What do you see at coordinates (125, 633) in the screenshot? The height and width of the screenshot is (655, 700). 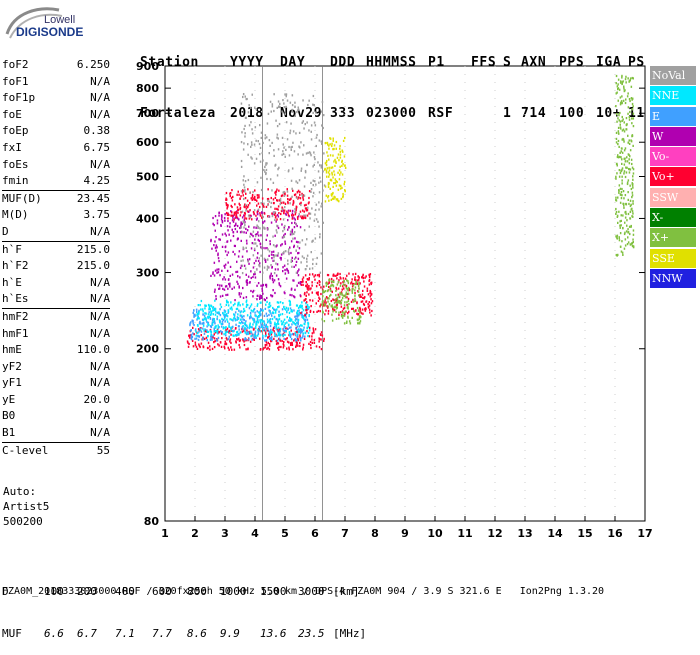 I see `muf-cell: 7.1` at bounding box center [125, 633].